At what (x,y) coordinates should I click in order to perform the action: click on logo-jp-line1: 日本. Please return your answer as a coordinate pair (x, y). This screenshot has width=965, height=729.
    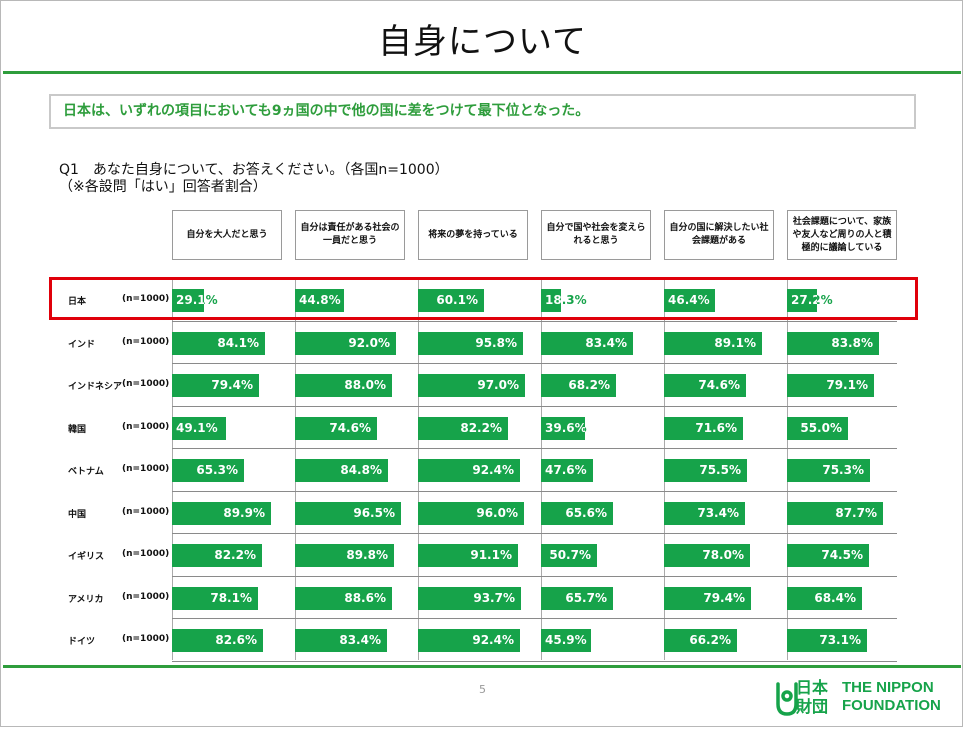
    Looking at the image, I should click on (812, 687).